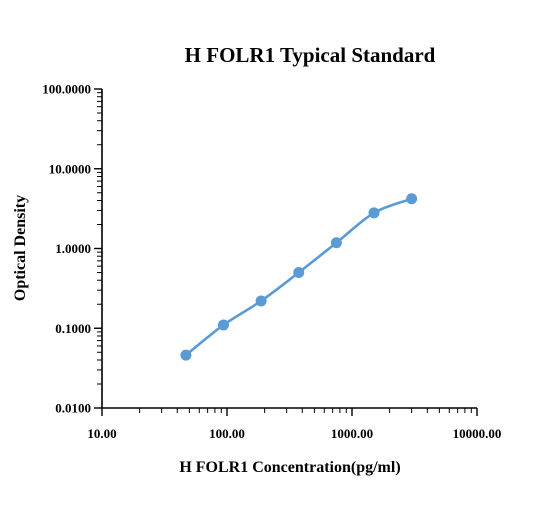  I want to click on y-tick-label: 10.0000, so click(70, 168).